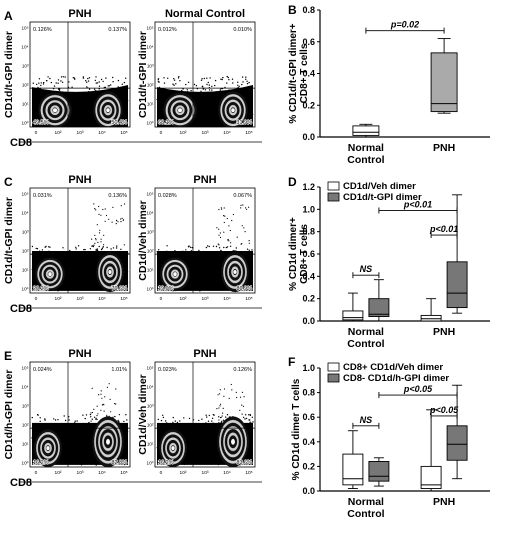 The image size is (520, 533). I want to click on category-label: PNH, so click(444, 148).